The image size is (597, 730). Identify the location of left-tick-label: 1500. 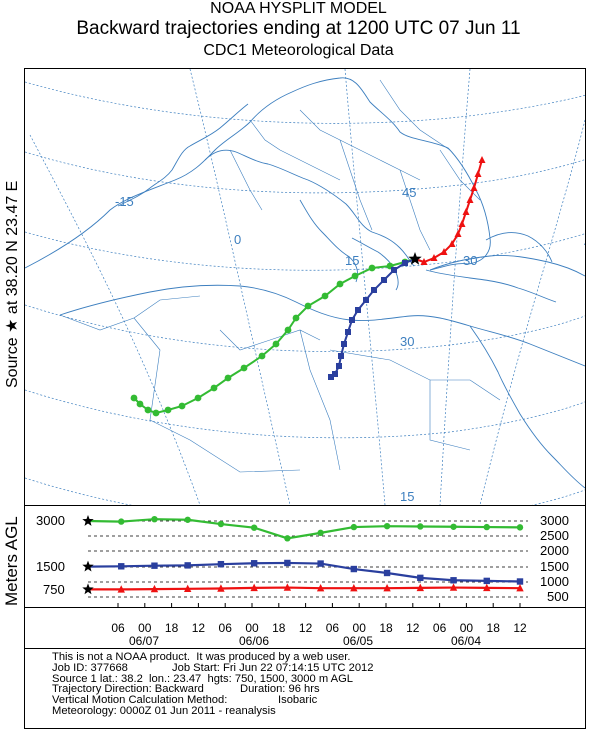
(50, 566).